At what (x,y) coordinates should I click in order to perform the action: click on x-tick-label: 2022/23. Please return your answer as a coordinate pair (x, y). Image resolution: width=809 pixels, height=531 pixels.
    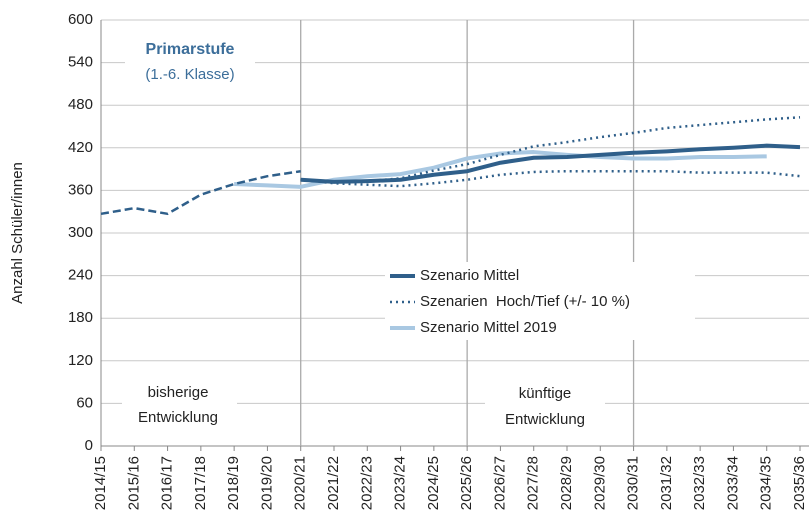
    Looking at the image, I should click on (366, 483).